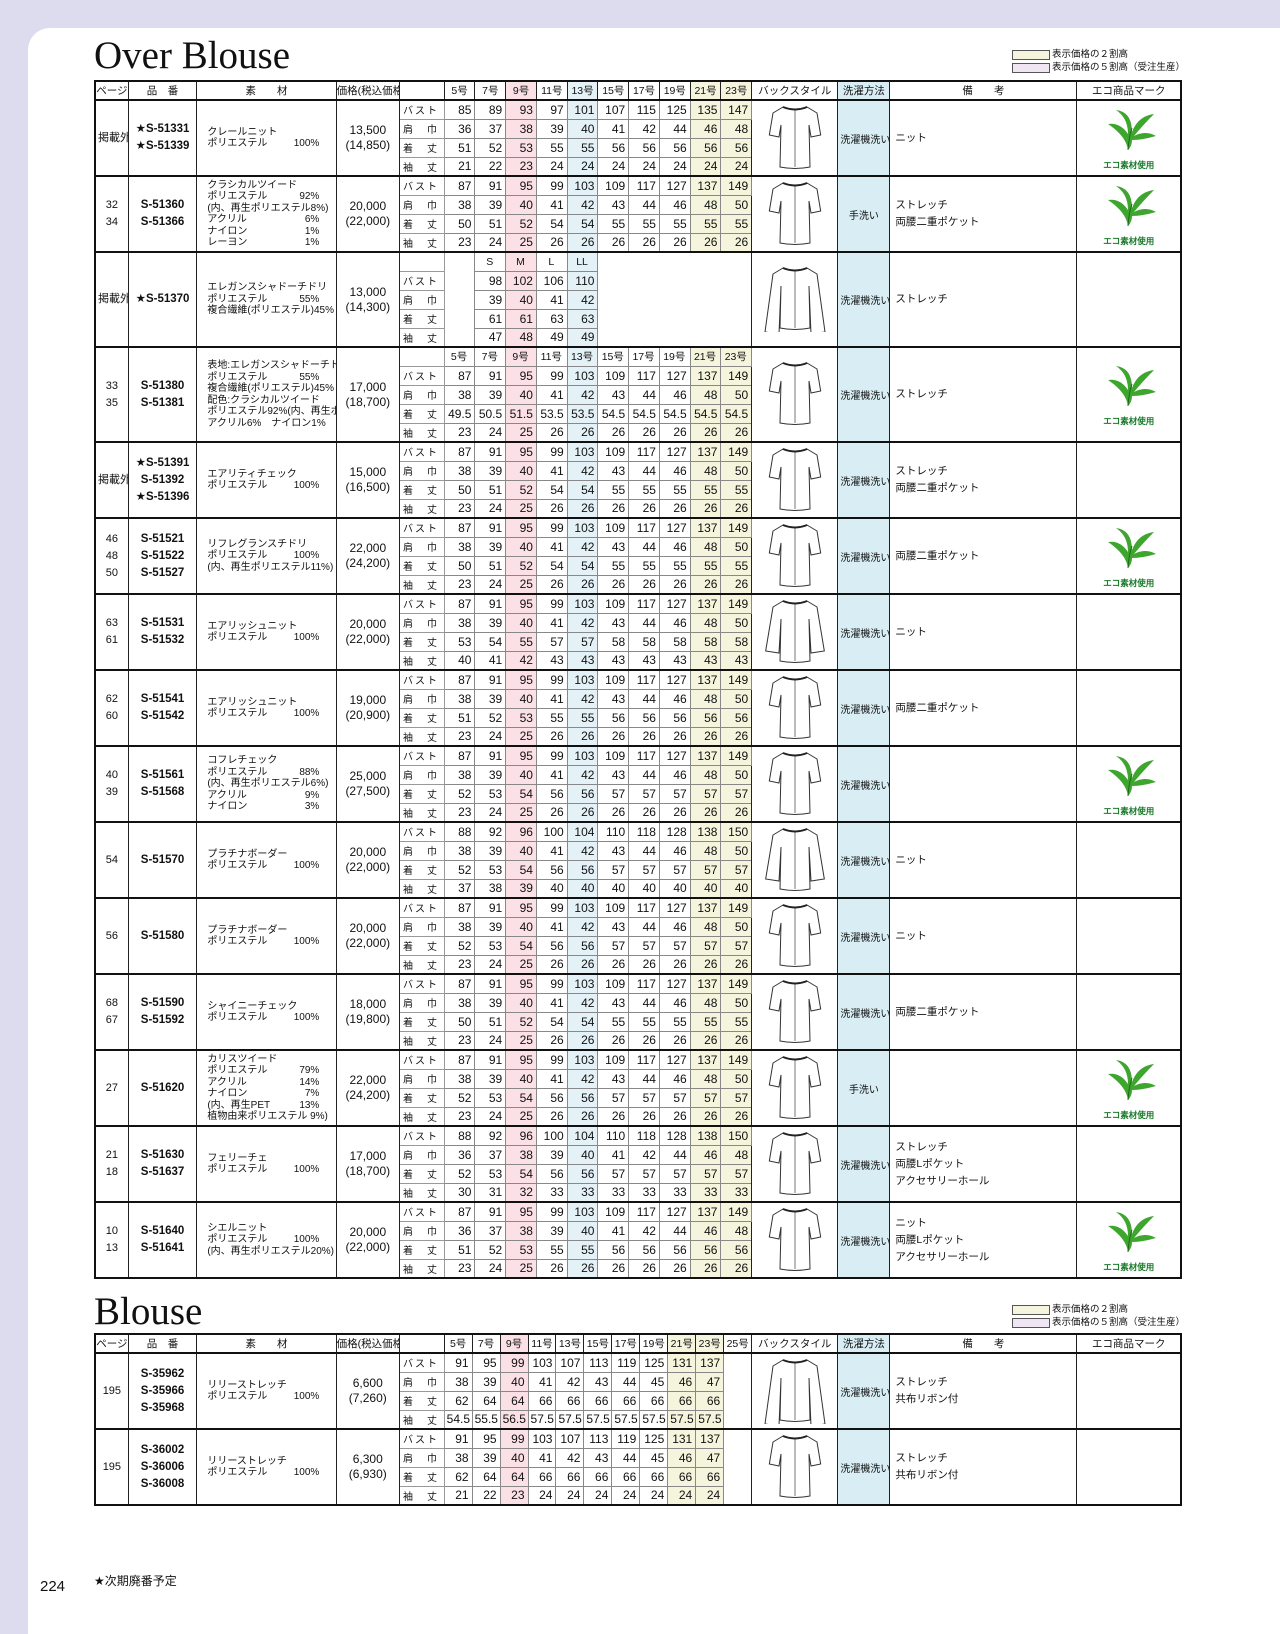 This screenshot has width=1280, height=1634. Describe the element at coordinates (263, 773) in the screenshot. I see `material-line: ポリエステル 88%` at that location.